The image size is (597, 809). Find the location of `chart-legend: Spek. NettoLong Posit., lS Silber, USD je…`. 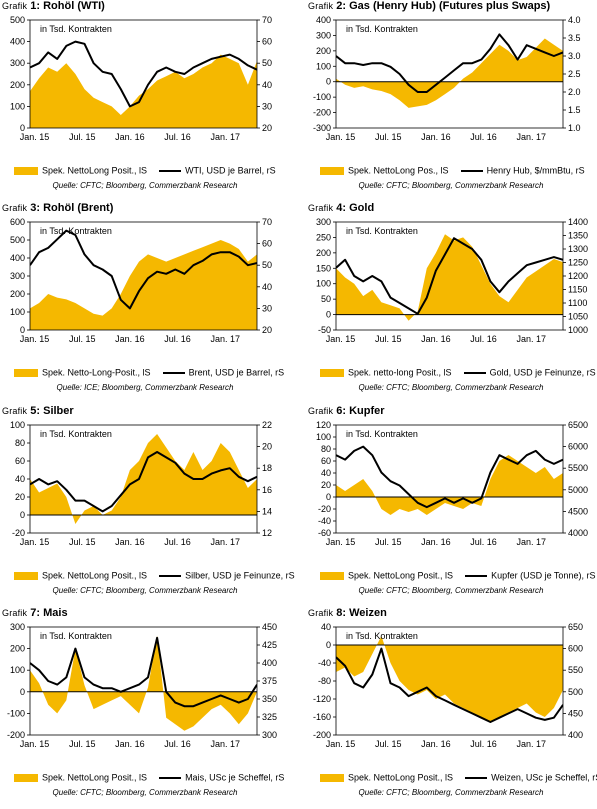

chart-legend: Spek. NettoLong Posit., lS Silber, USD je… is located at coordinates (154, 577).